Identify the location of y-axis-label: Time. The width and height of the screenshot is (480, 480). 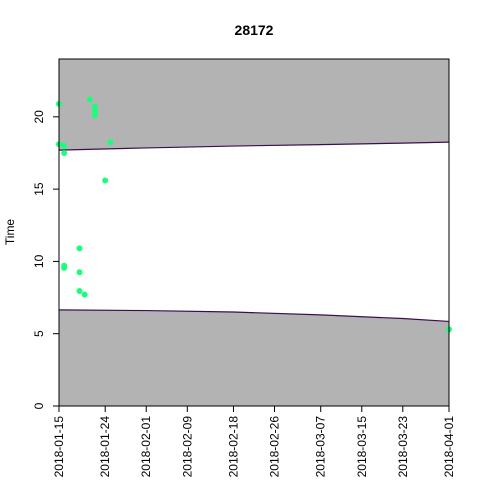
(10, 232).